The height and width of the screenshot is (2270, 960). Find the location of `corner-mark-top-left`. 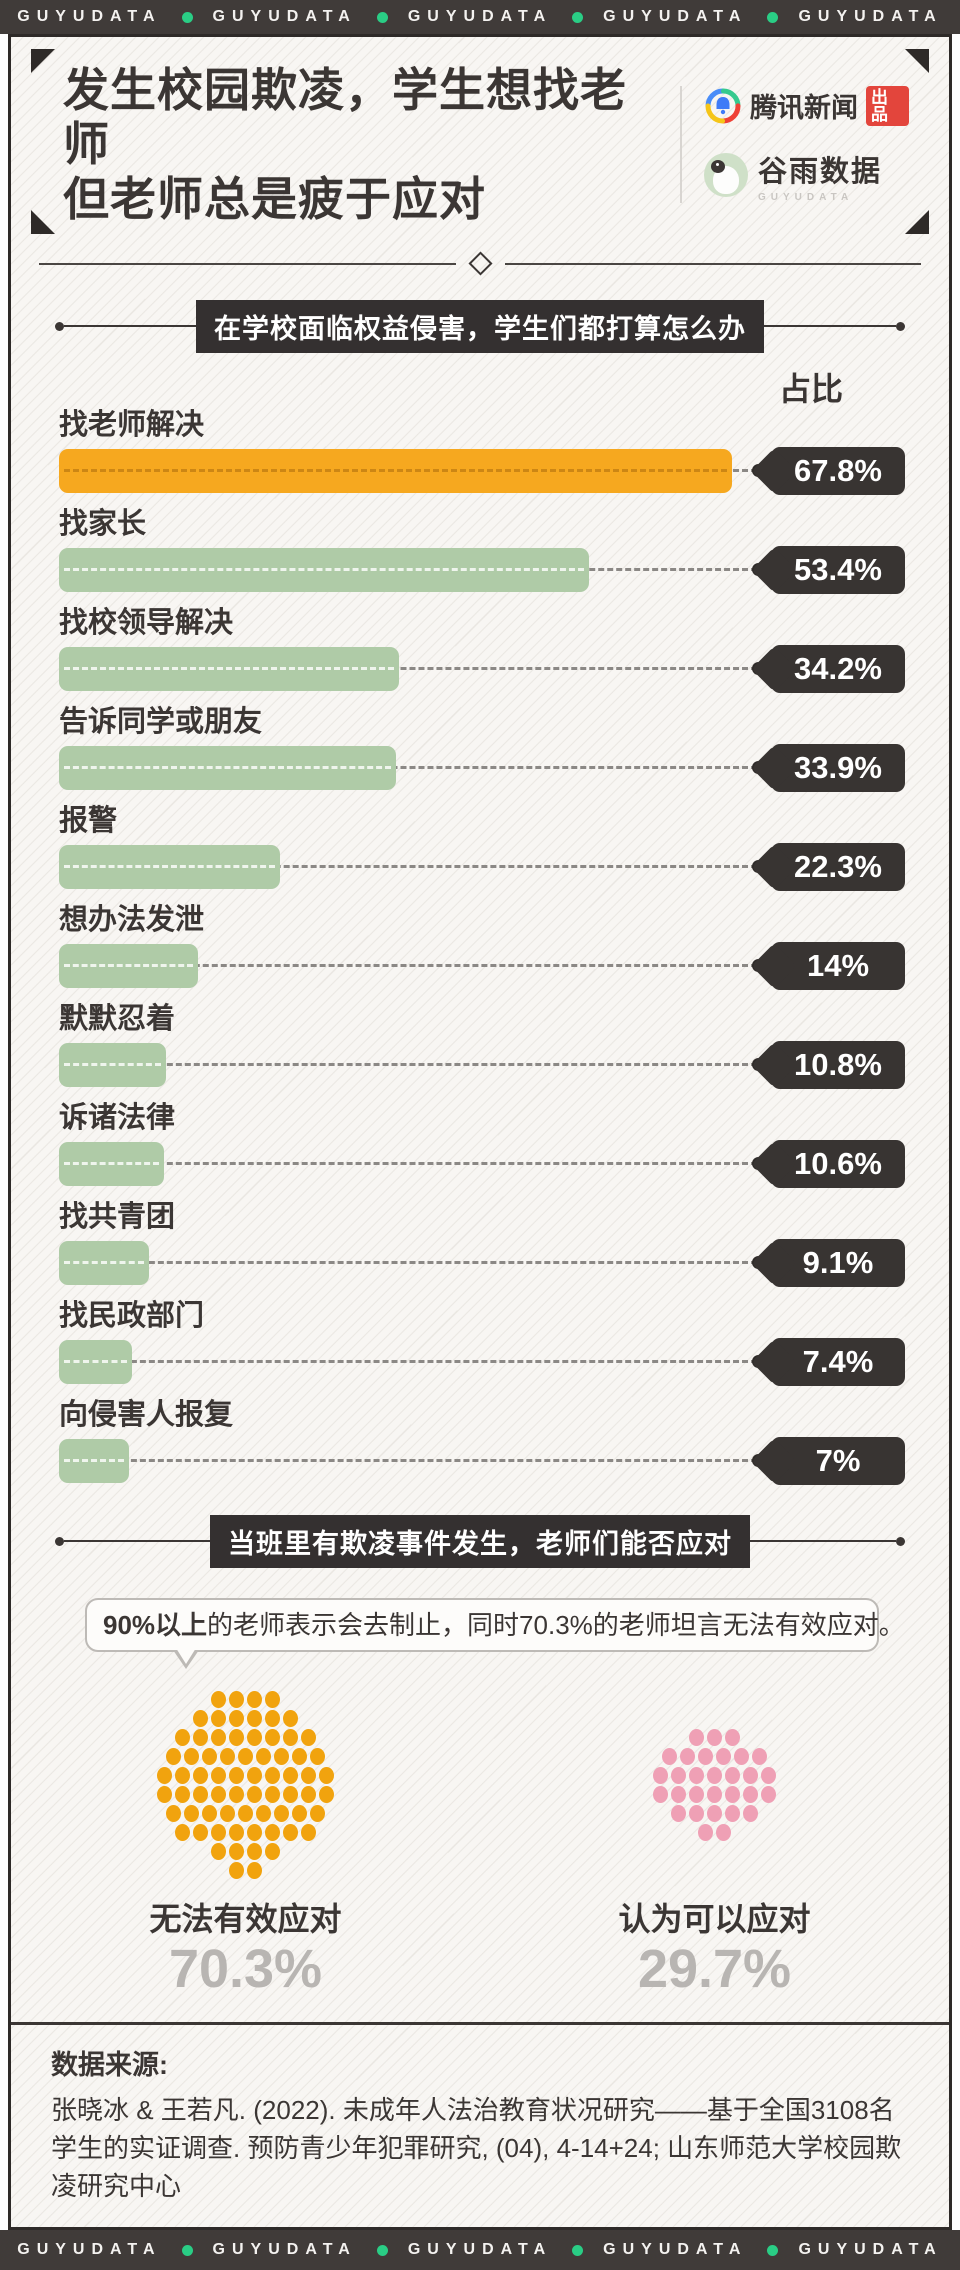

corner-mark-top-left is located at coordinates (43, 61).